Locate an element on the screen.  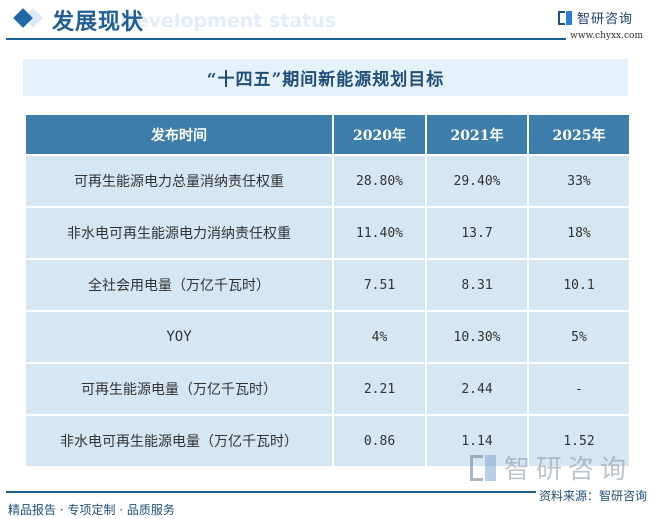
cell-2020: 4% is located at coordinates (379, 337).